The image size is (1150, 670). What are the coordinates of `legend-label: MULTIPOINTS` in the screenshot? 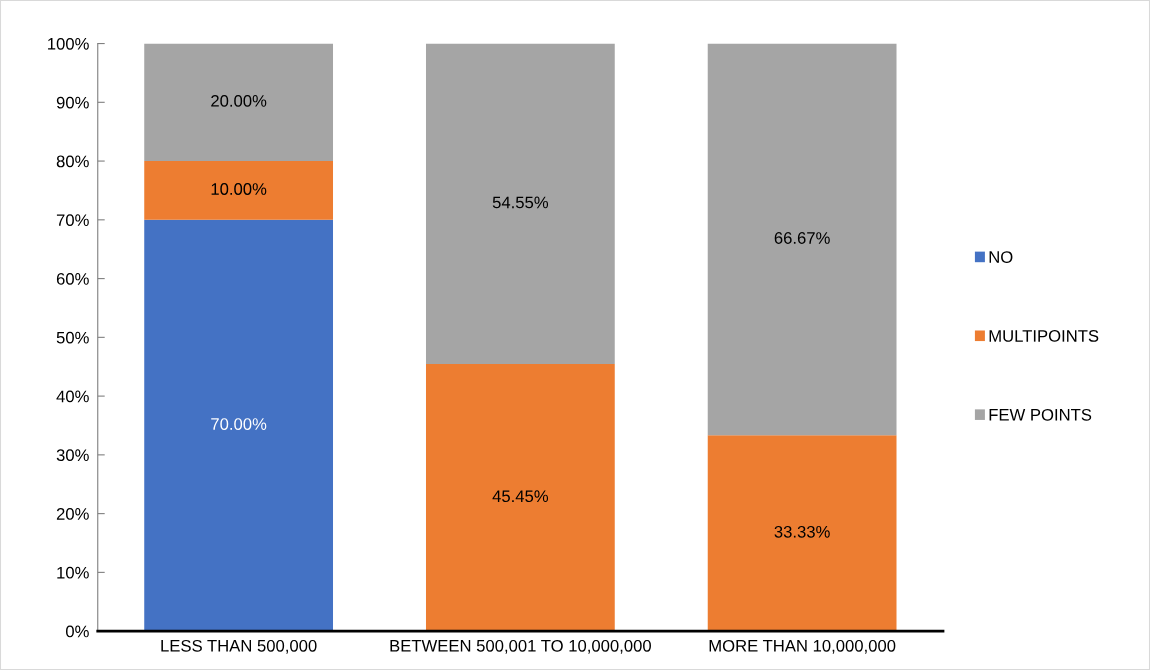 It's located at (1044, 336).